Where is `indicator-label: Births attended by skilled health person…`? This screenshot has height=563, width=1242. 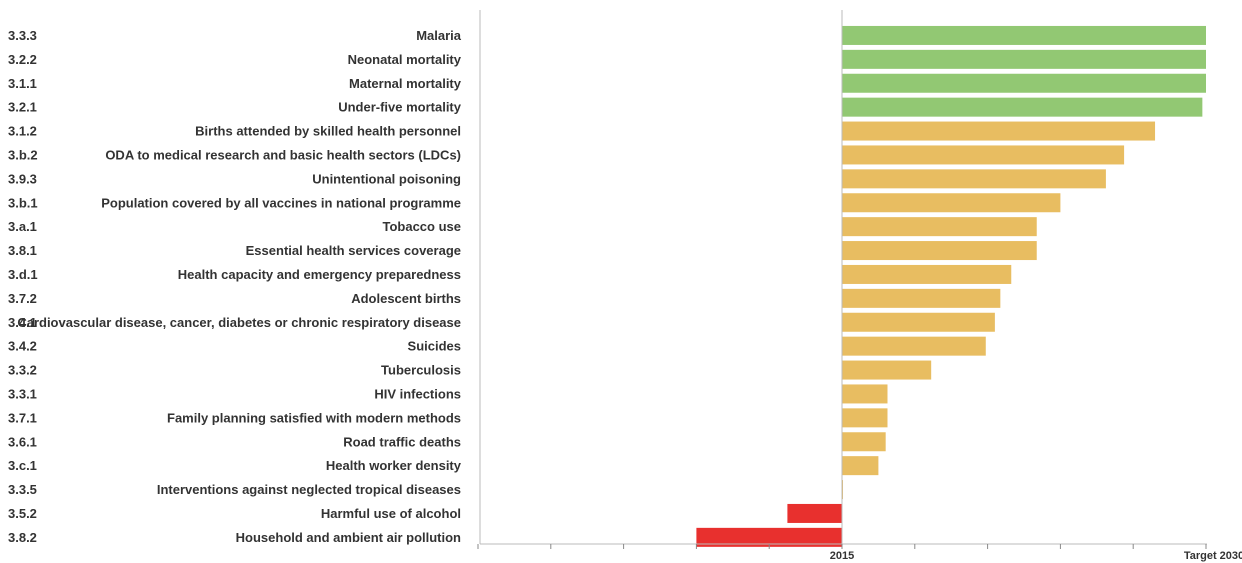
indicator-label: Births attended by skilled health person… is located at coordinates (328, 131).